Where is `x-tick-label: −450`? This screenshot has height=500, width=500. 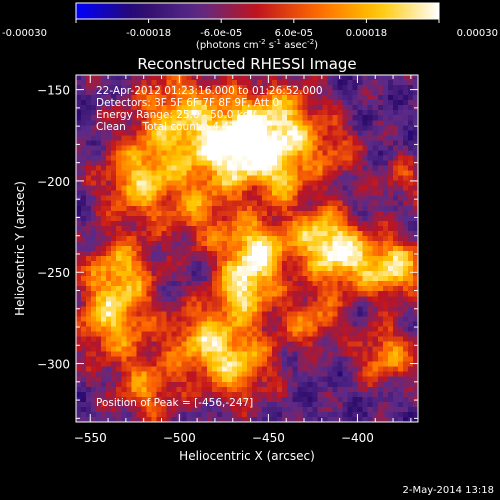
x-tick-label: −450 is located at coordinates (268, 438).